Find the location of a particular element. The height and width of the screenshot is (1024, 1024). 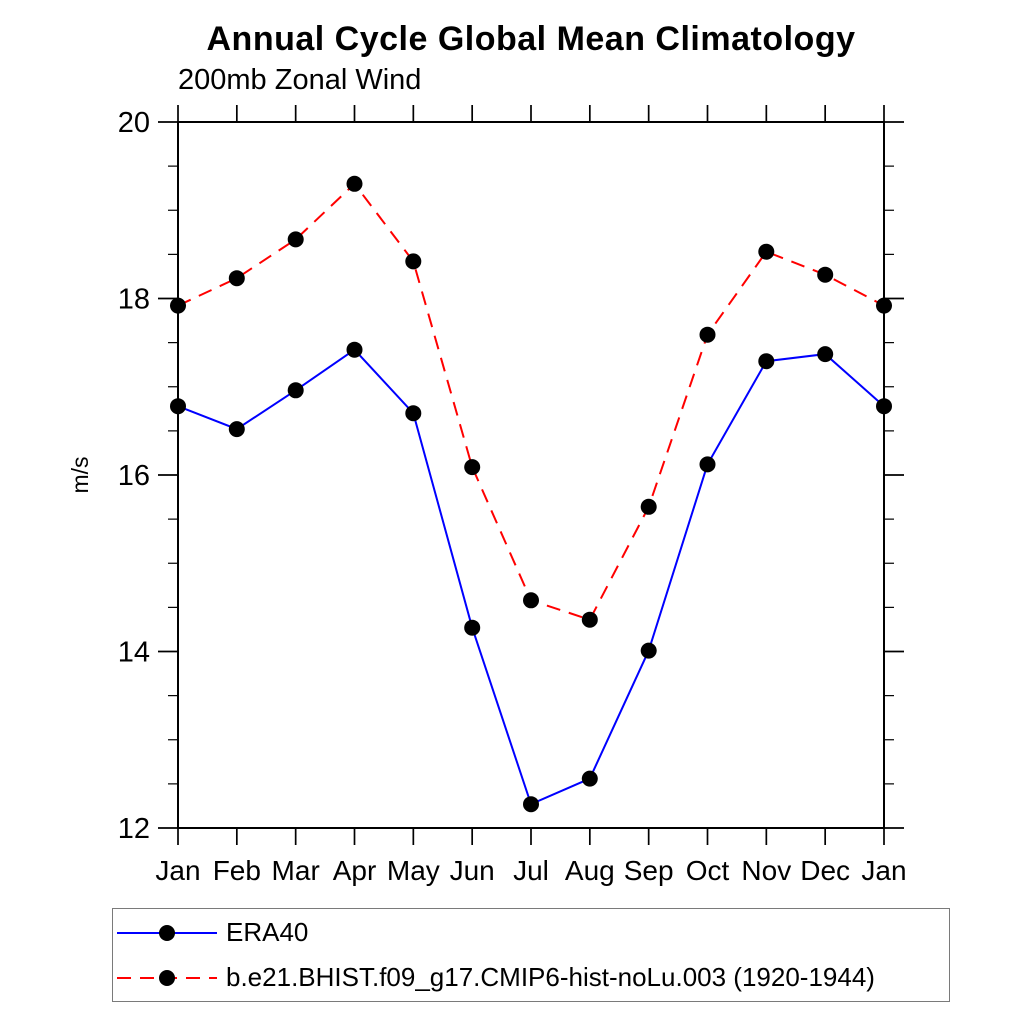

x-tick-label: Oct is located at coordinates (708, 870).